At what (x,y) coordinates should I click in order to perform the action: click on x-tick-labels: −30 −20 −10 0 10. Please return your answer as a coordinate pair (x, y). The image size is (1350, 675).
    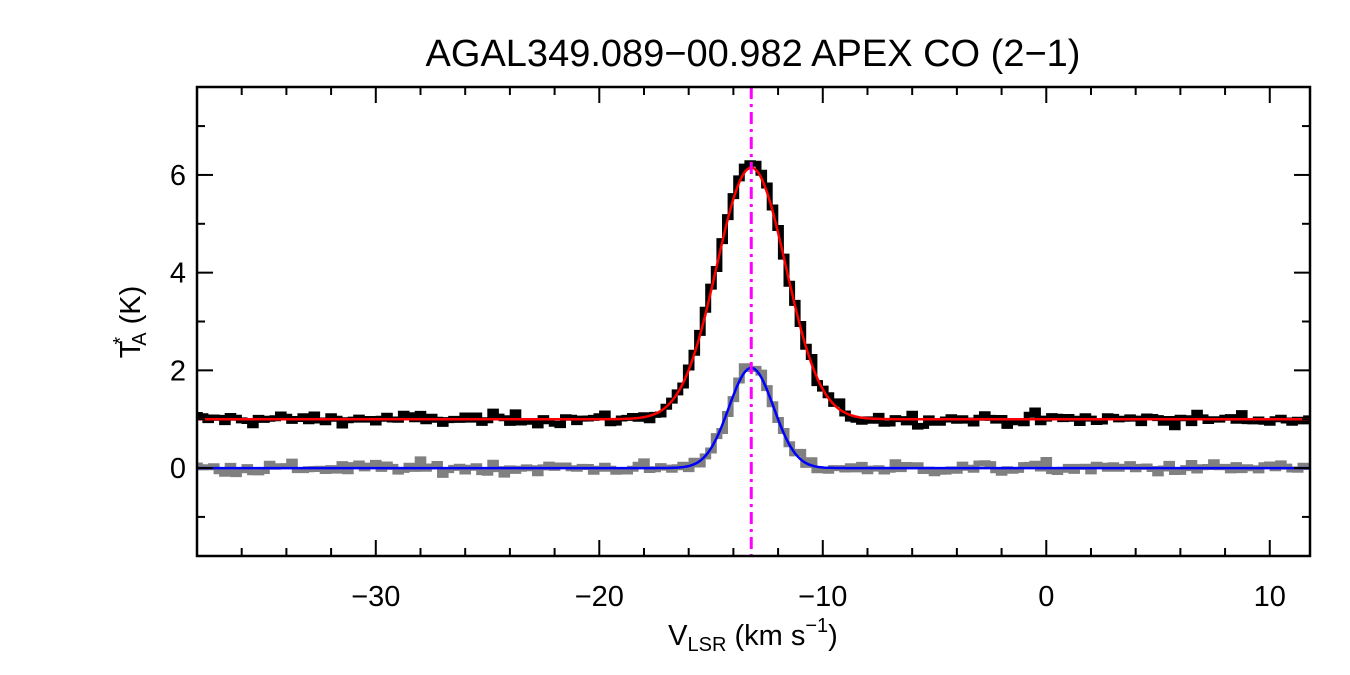
    Looking at the image, I should click on (818, 597).